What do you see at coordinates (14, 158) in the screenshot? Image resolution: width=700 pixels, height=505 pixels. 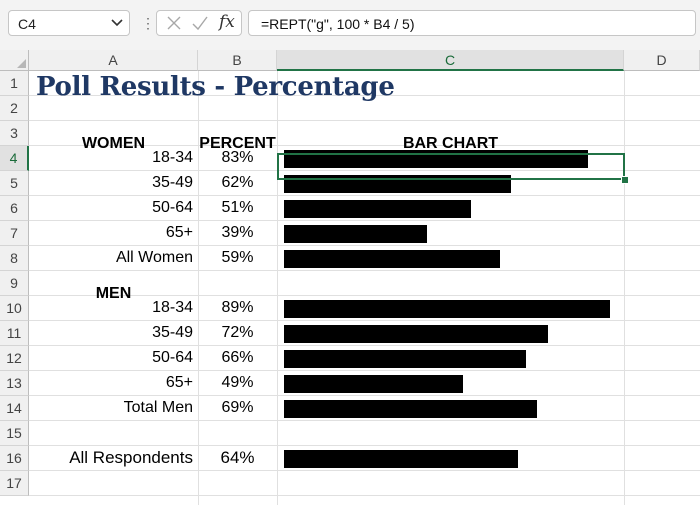 I see `row-header-4: 4` at bounding box center [14, 158].